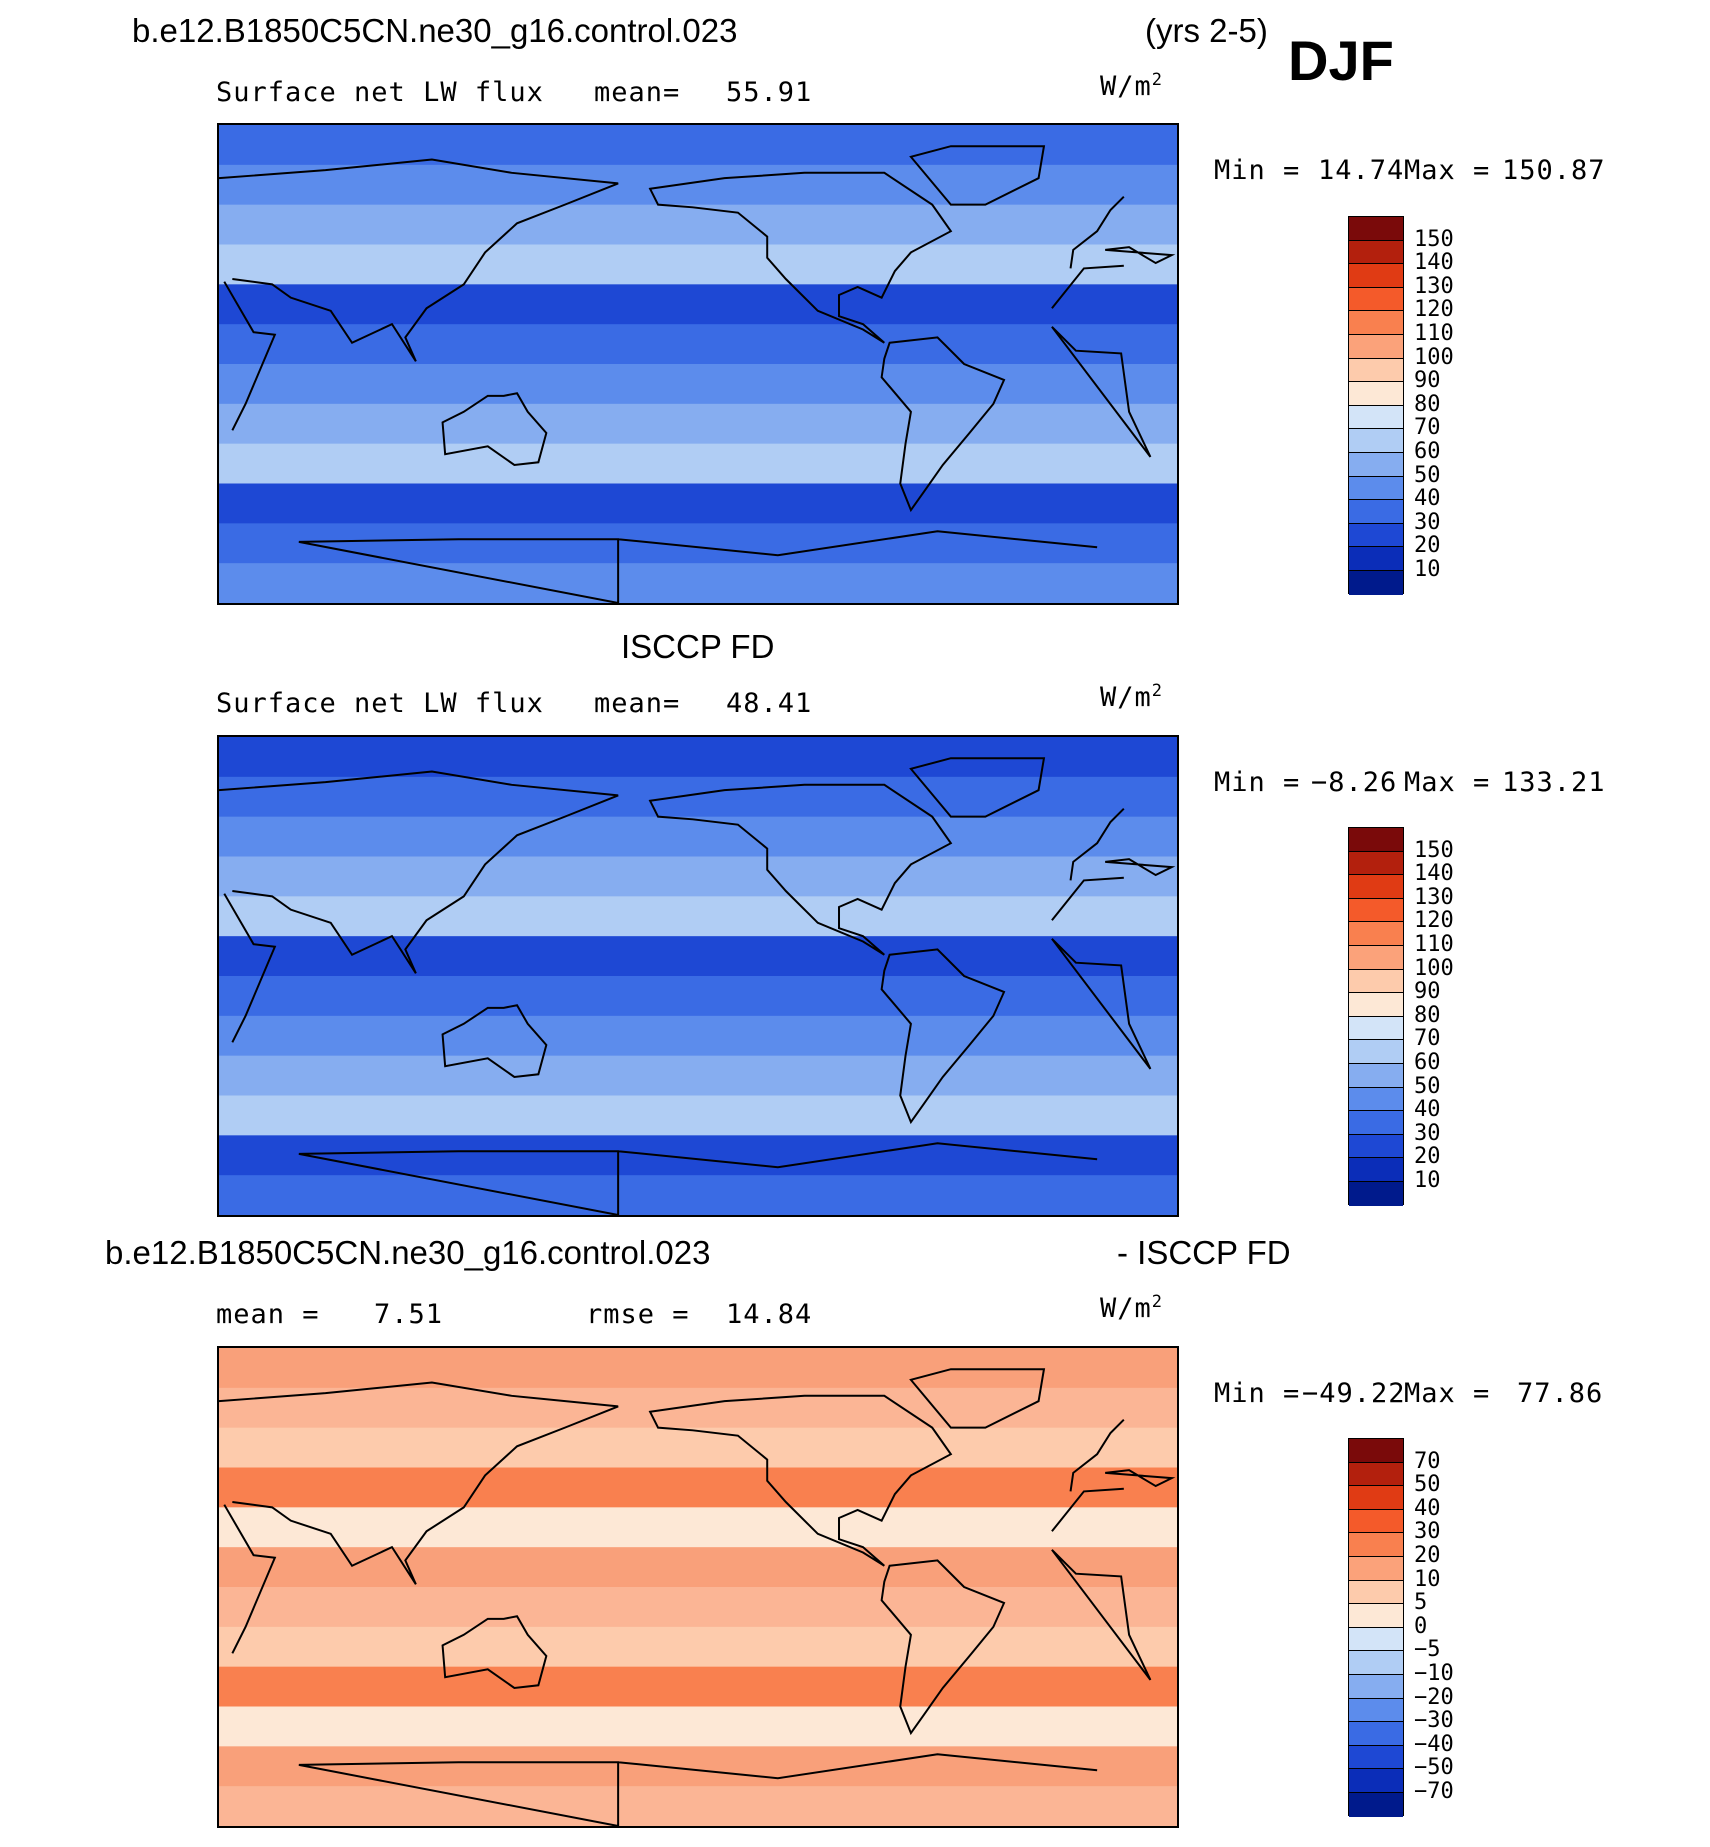  I want to click on colorbar-tick-label: 100, so click(1434, 968).